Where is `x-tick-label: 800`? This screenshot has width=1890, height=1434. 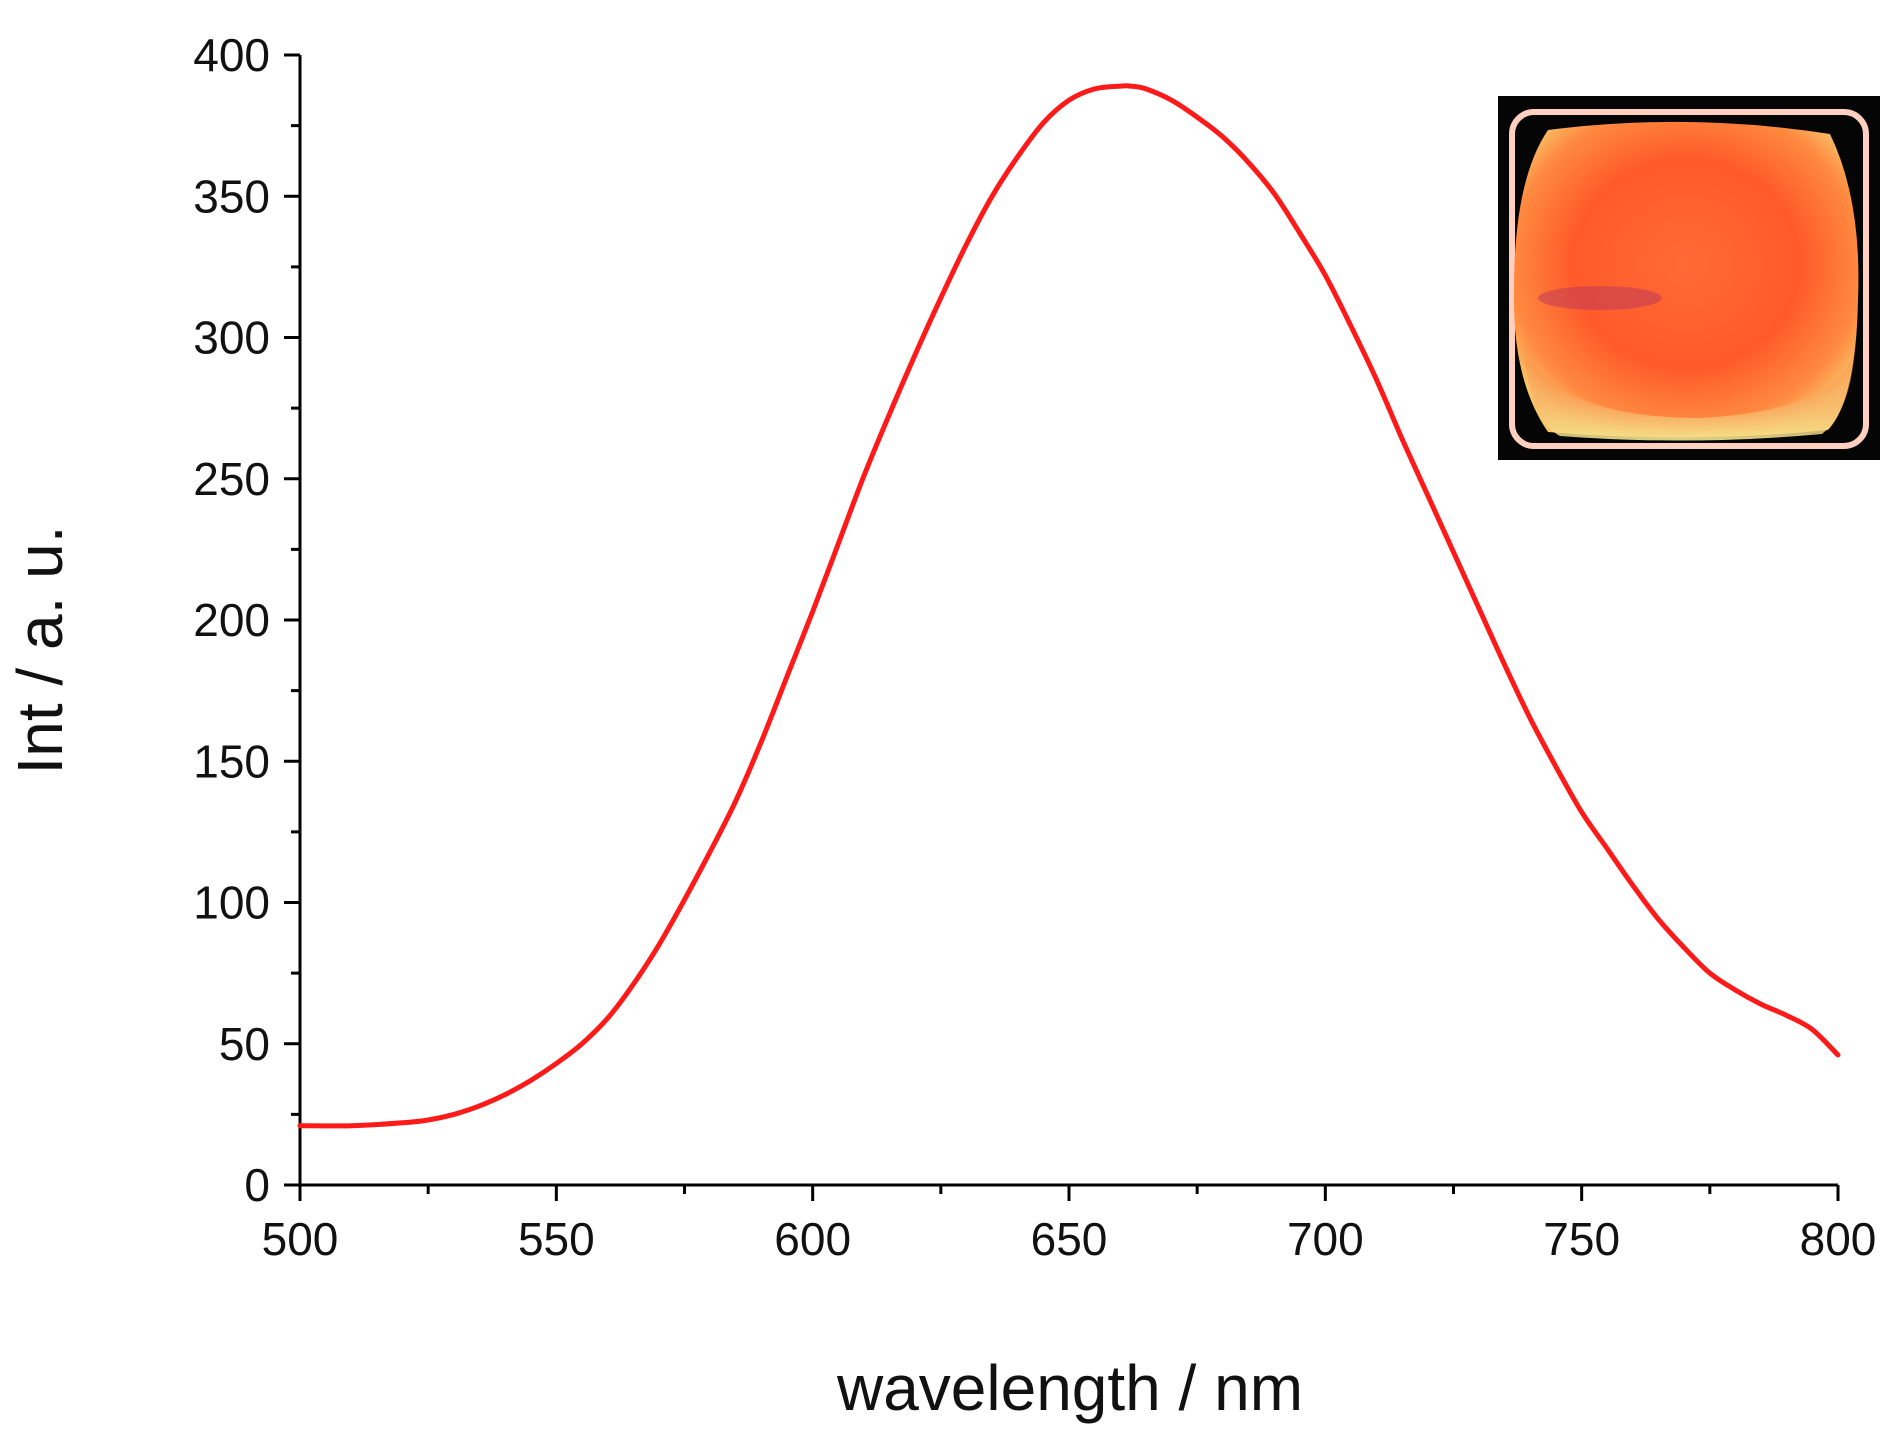 x-tick-label: 800 is located at coordinates (1838, 1239).